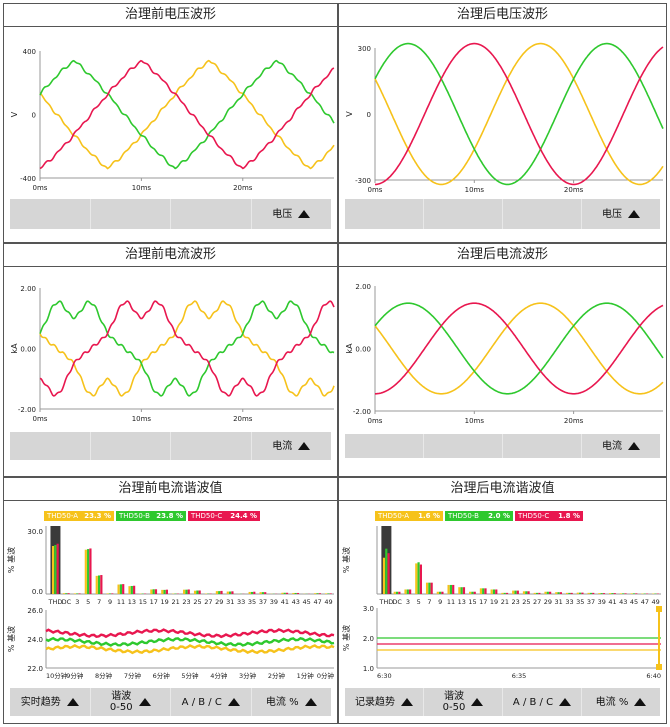 Image resolution: width=670 pixels, height=727 pixels. Describe the element at coordinates (57, 675) in the screenshot. I see `trend-x-tick-label: 10分钟` at that location.